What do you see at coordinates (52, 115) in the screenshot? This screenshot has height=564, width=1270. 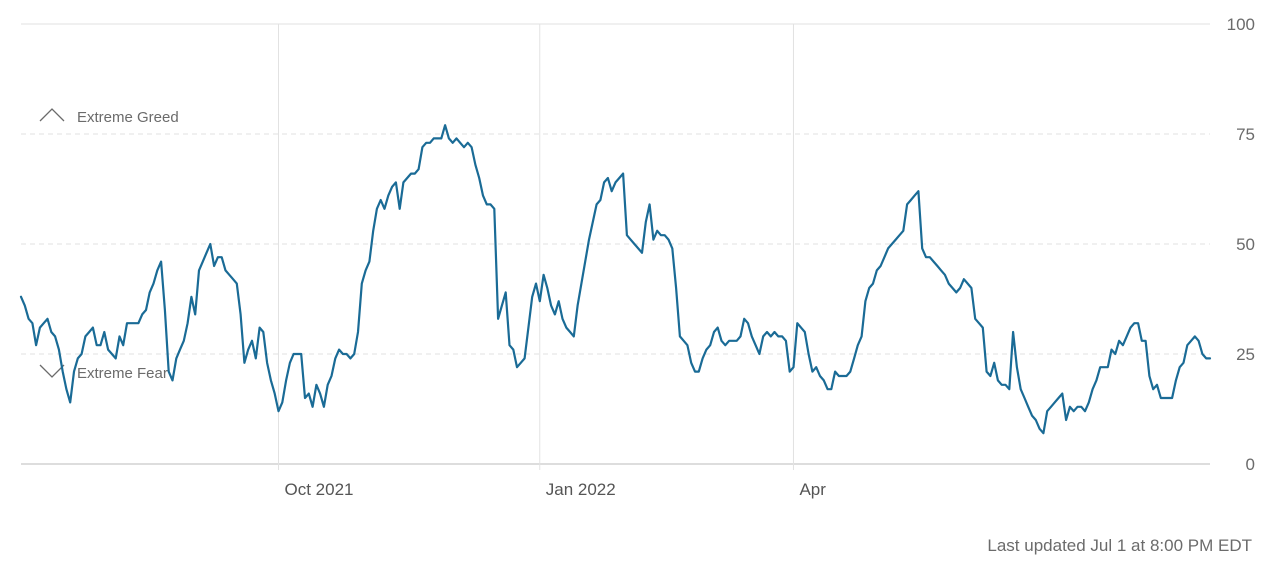 I see `chevron-up-icon` at bounding box center [52, 115].